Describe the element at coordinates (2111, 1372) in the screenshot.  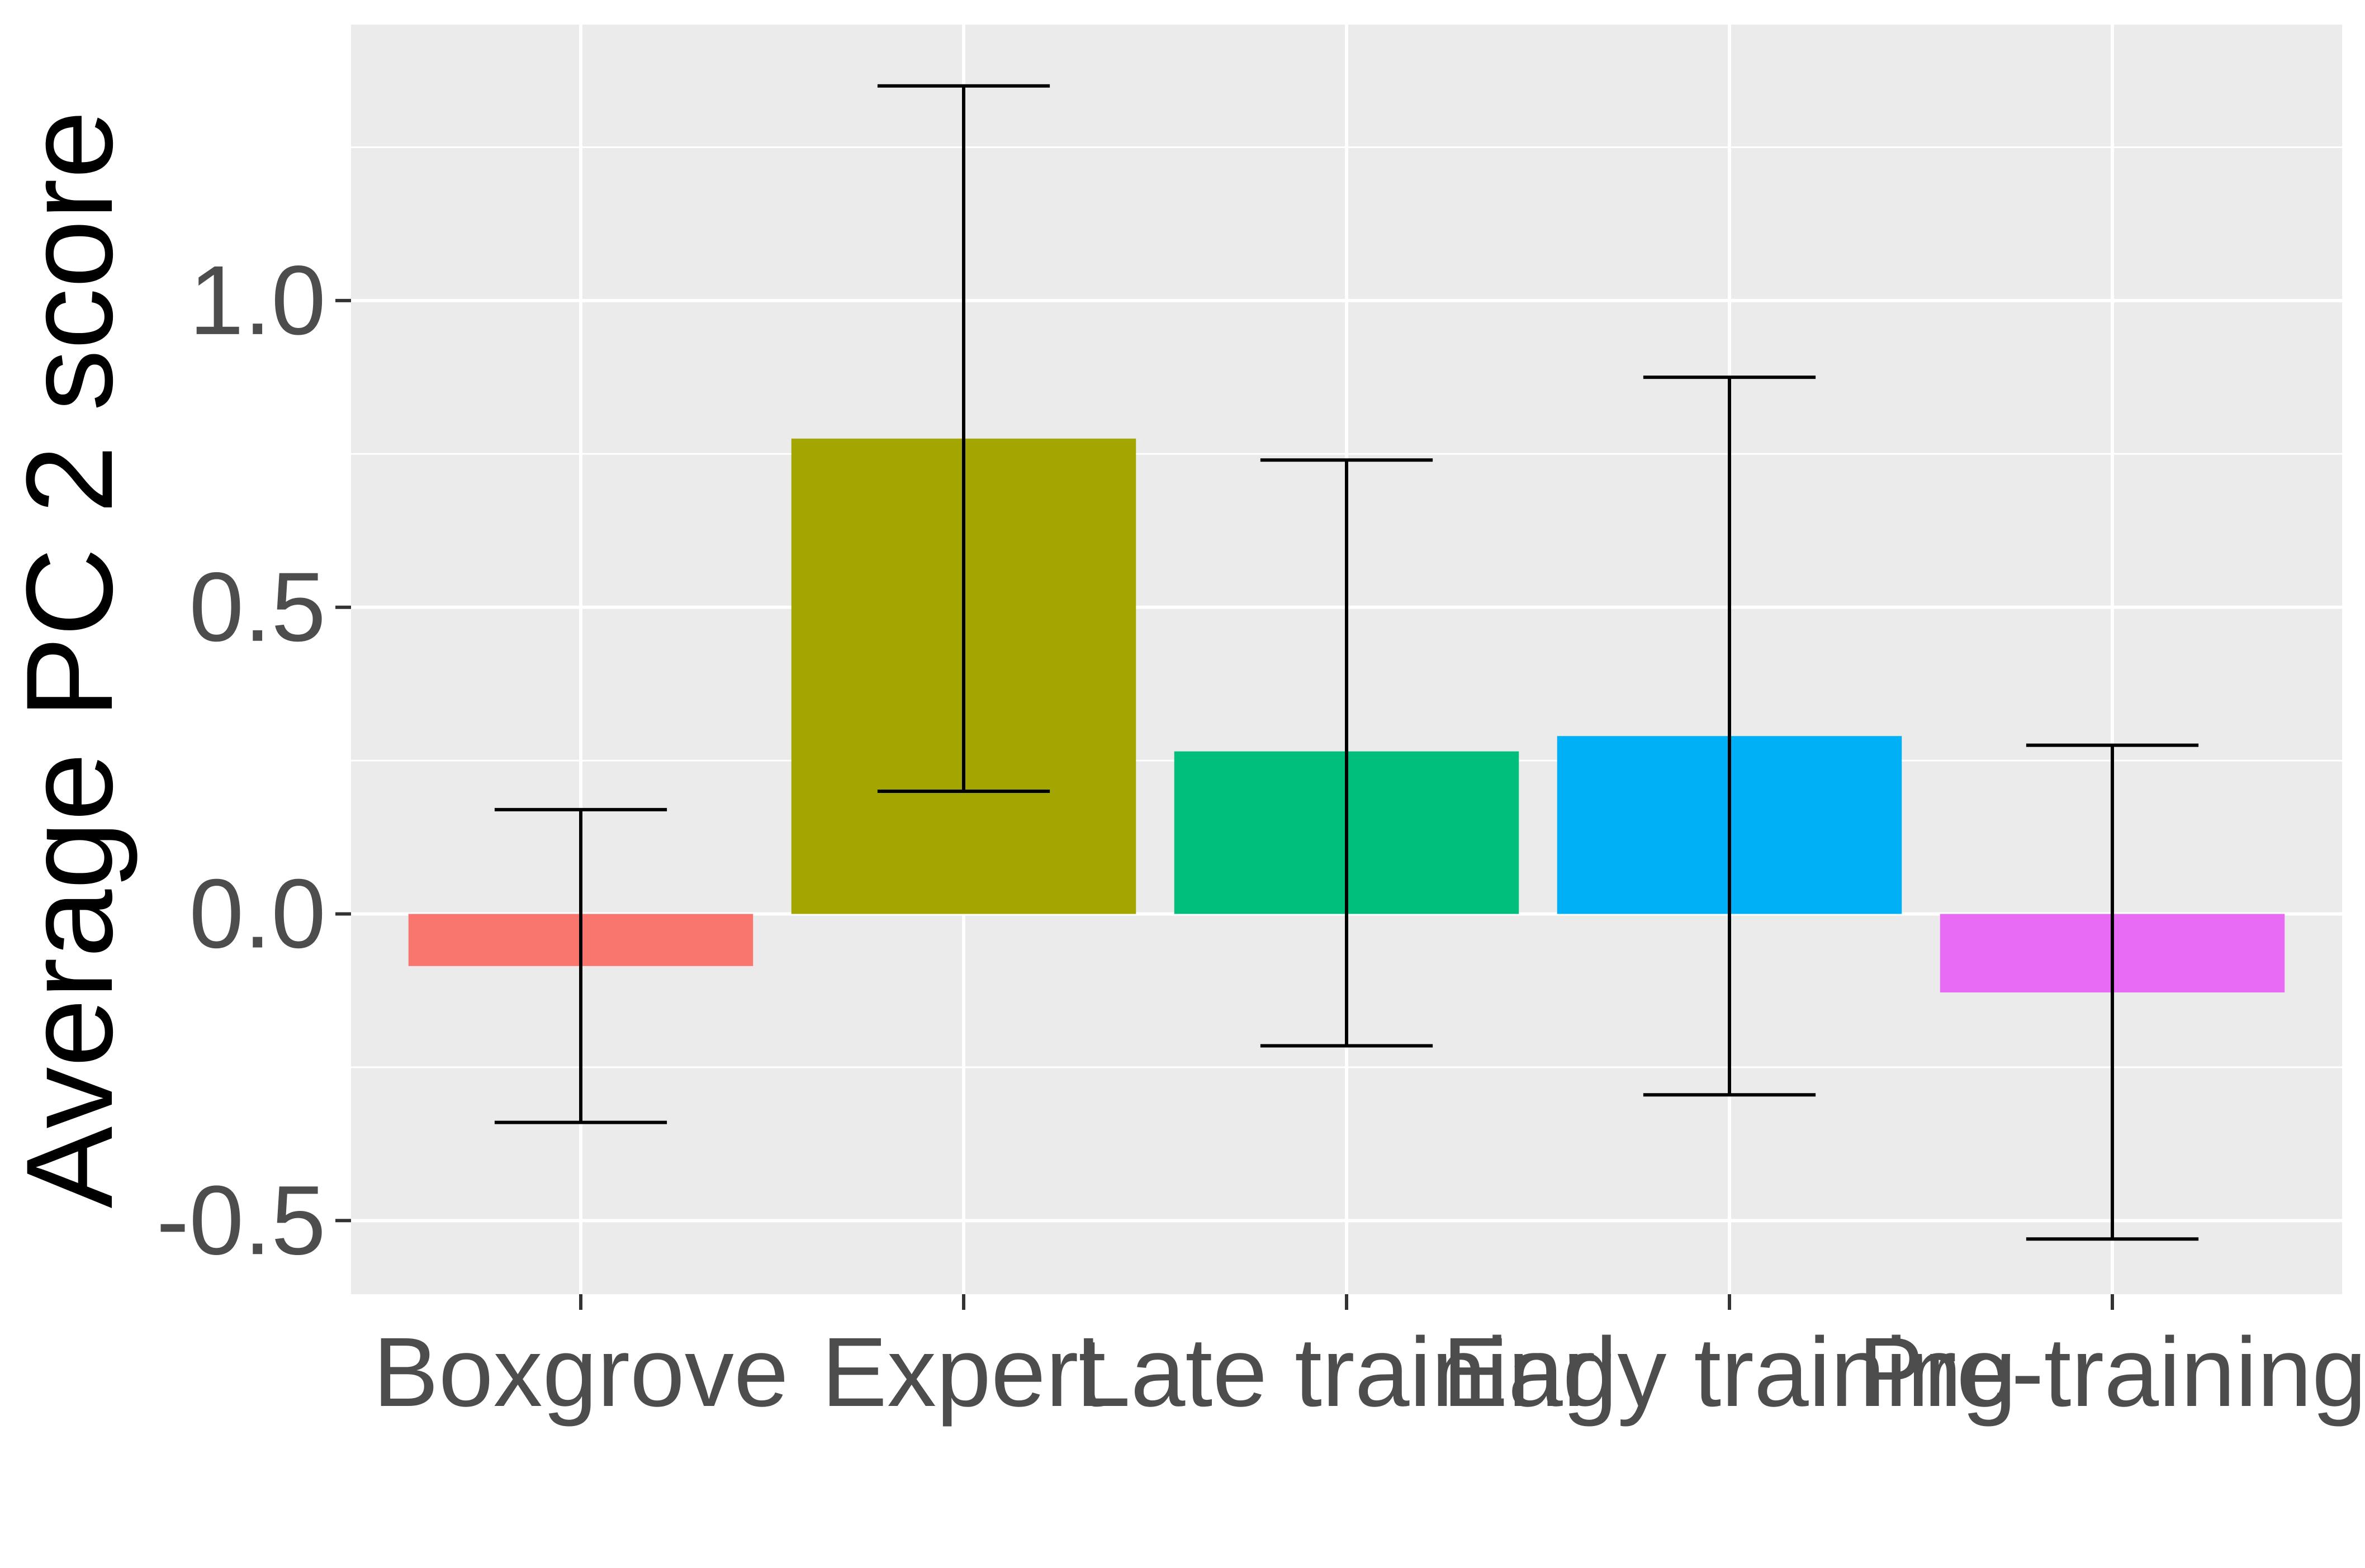
I see `x-tick-label: Pre-training` at that location.